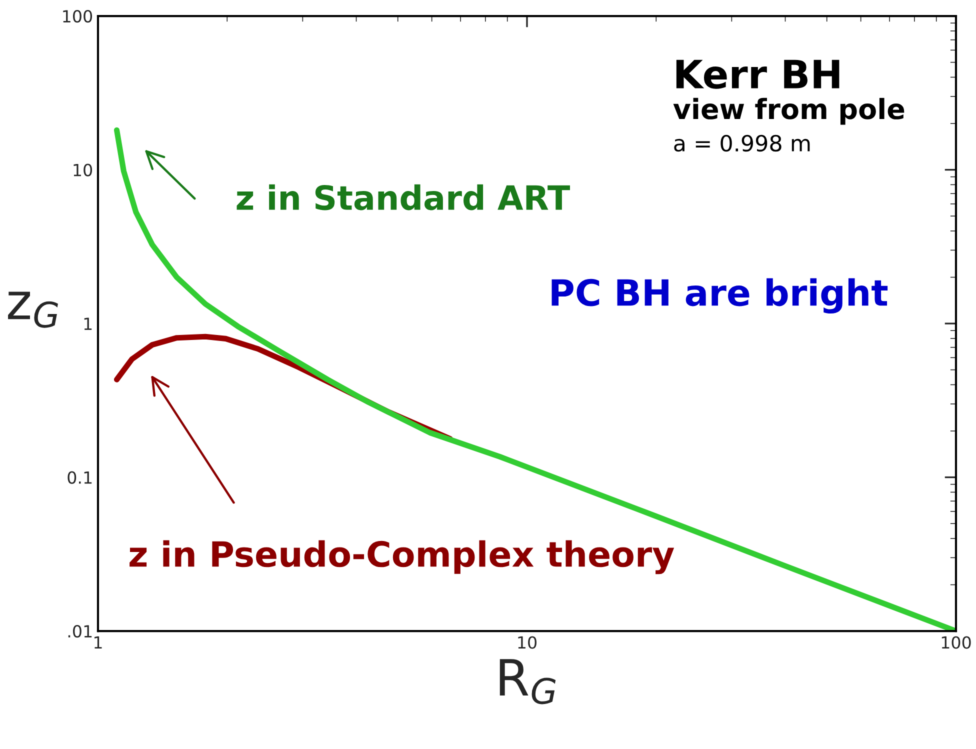  I want to click on annotation: z in Pseudo-Complex theory, so click(402, 557).